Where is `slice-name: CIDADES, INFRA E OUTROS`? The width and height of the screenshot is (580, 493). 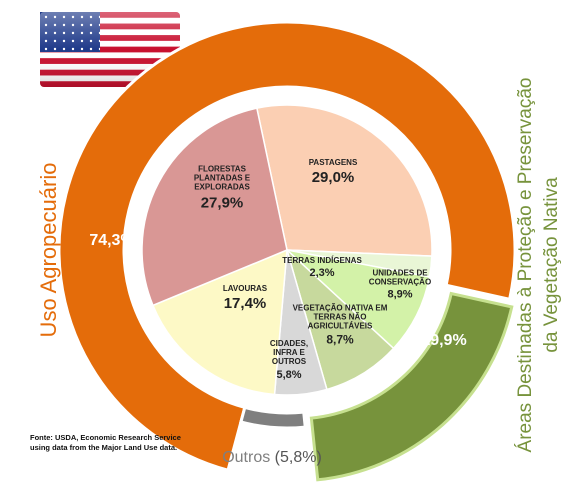
slice-name: CIDADES, INFRA E OUTROS is located at coordinates (289, 352).